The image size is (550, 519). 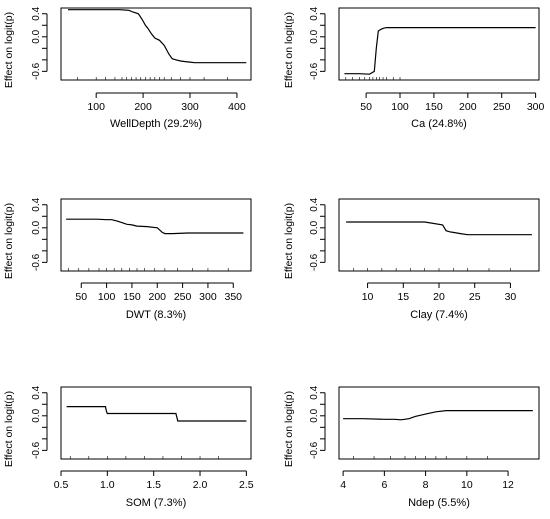 I want to click on x-tick-label: 0.5, so click(x=61, y=485).